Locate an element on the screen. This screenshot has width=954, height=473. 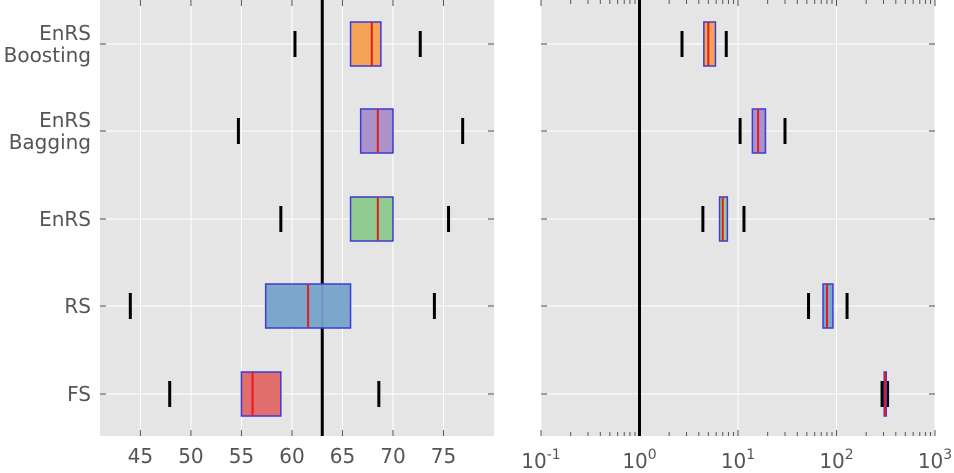
x-tick-exponent: -1 is located at coordinates (554, 455).